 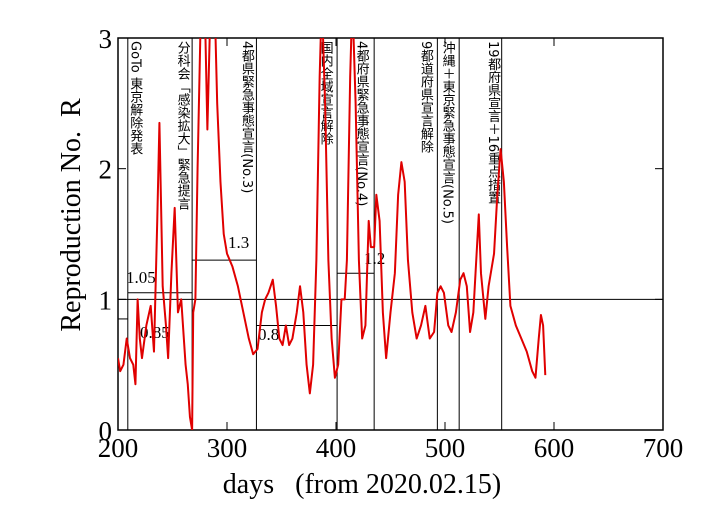 I want to click on x-tick-label: 400, so click(x=336, y=448).